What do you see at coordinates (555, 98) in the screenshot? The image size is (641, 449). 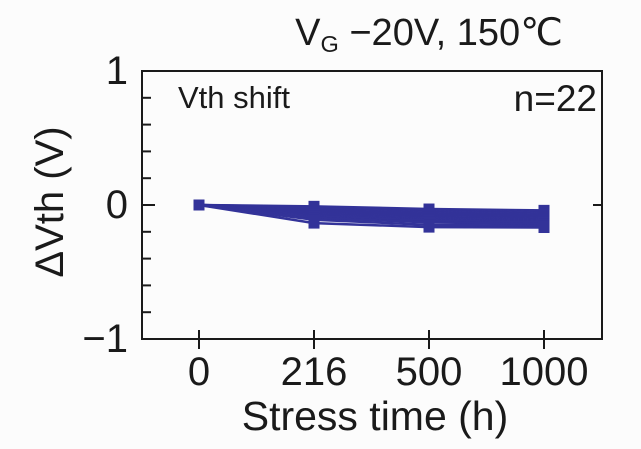 I see `annotation-sample-count: n=22` at bounding box center [555, 98].